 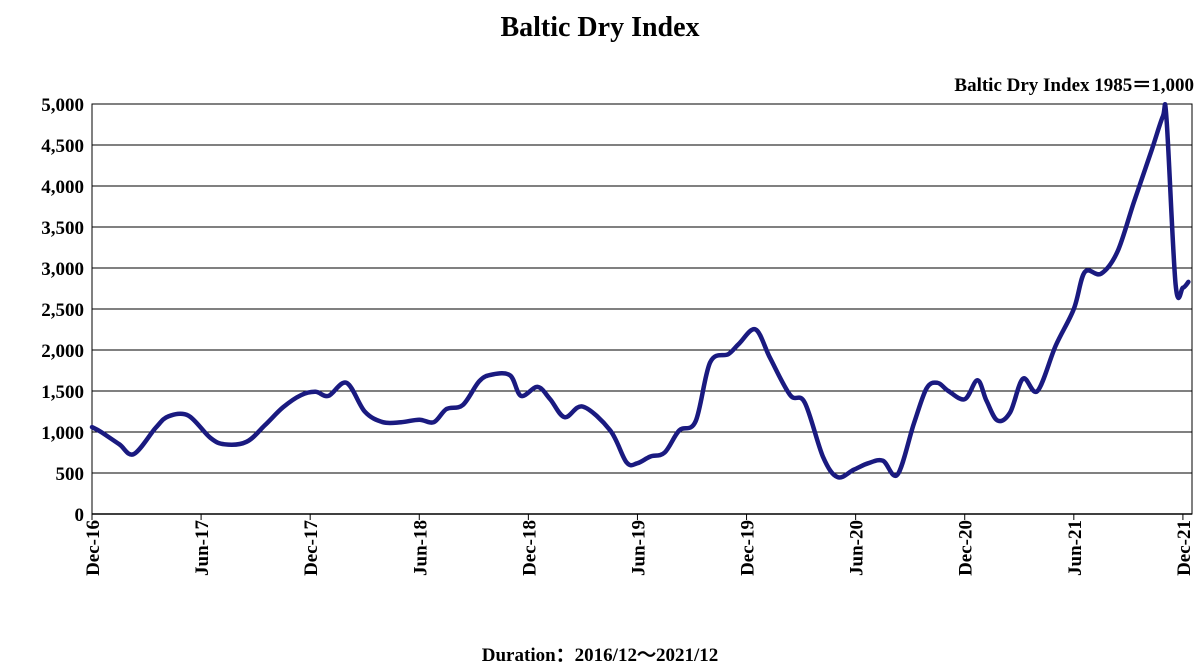 I want to click on y-tick-label: 500, so click(x=70, y=474).